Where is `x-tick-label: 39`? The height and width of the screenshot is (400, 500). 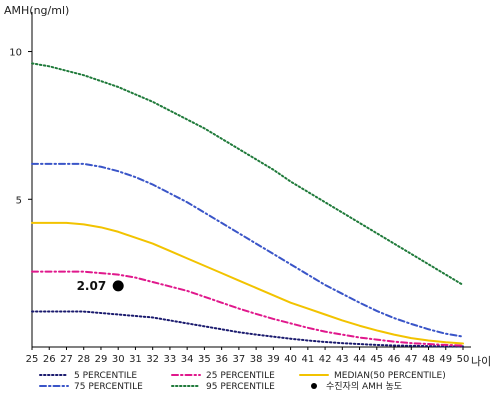 x-tick-label: 39 is located at coordinates (273, 359).